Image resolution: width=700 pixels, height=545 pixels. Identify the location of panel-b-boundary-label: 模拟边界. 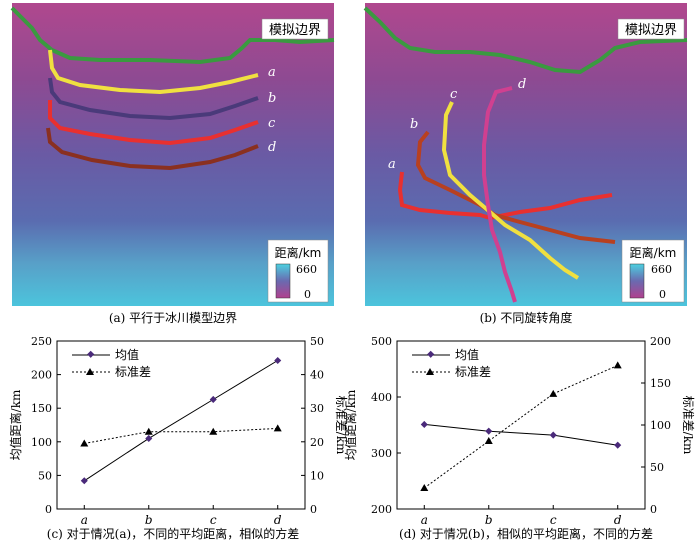
(651, 30).